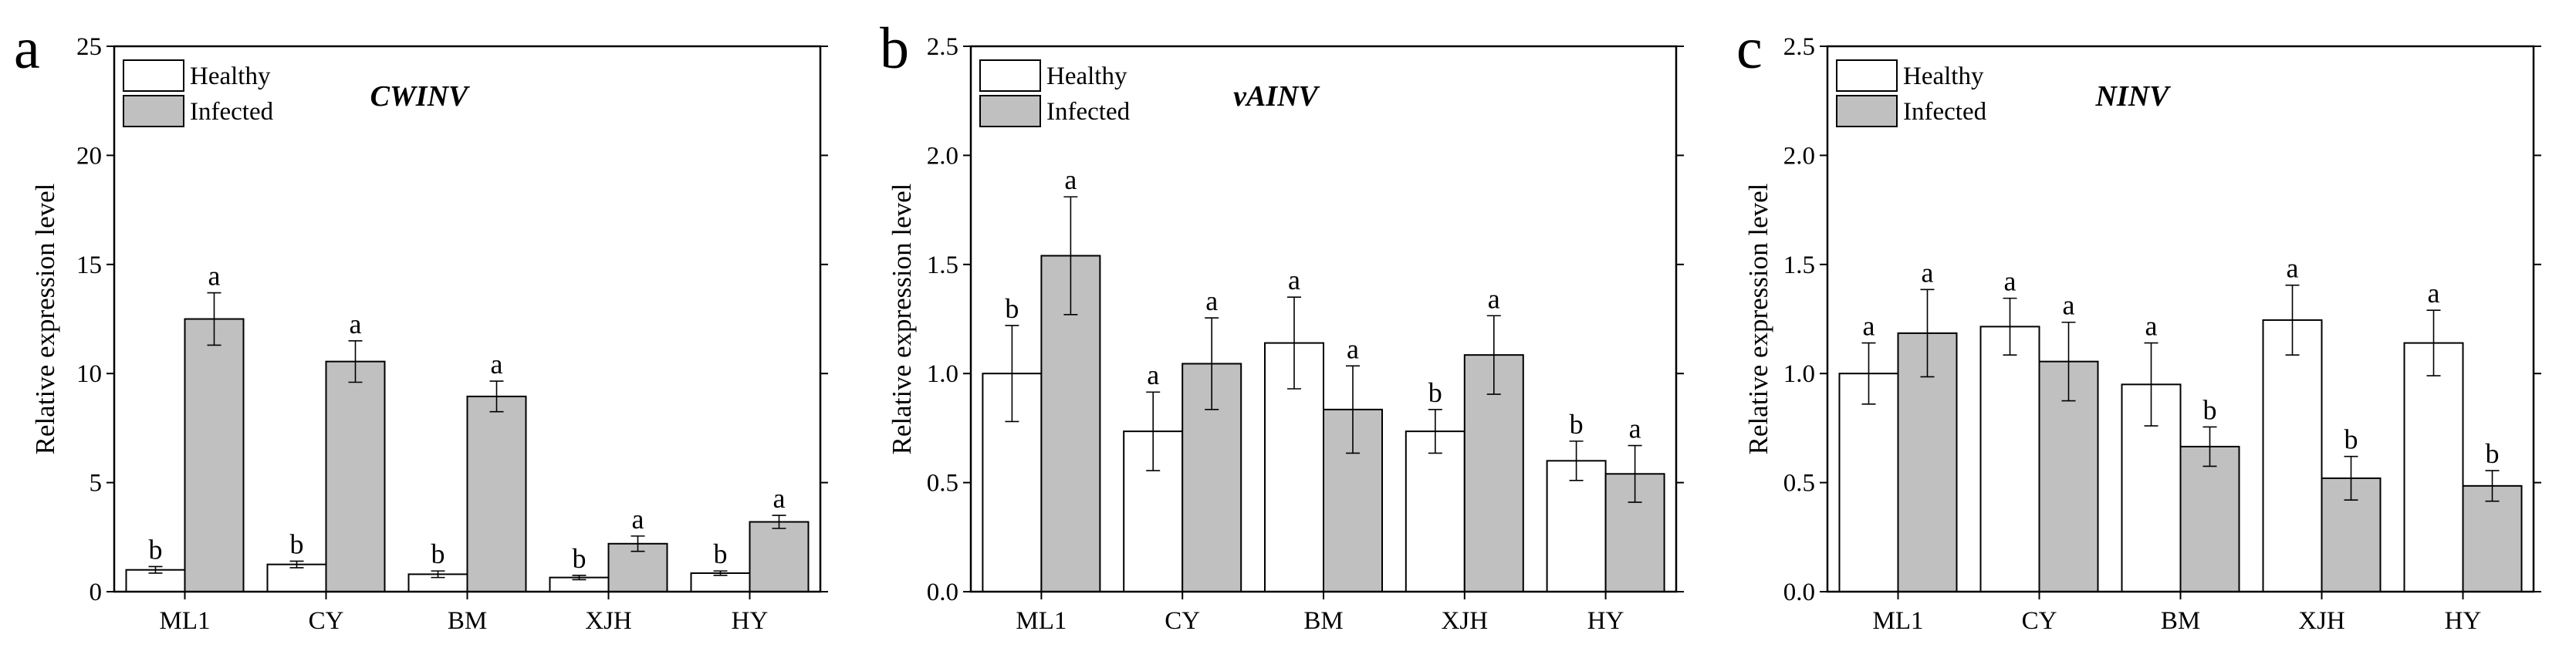 The image size is (2576, 648). I want to click on y-tick-label: 0, so click(96, 592).